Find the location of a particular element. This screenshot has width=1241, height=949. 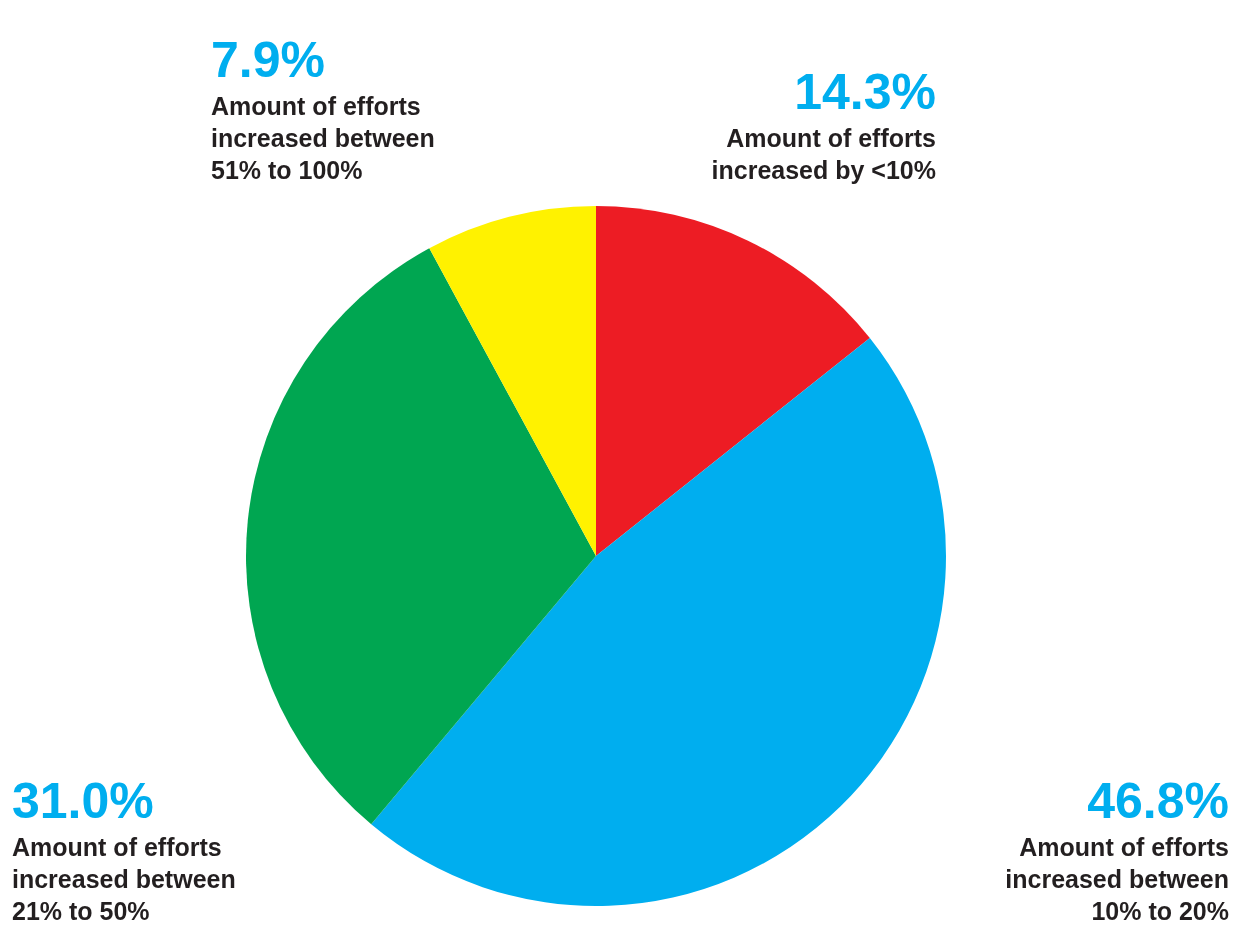

data-label: 46.8% is located at coordinates (1158, 801).